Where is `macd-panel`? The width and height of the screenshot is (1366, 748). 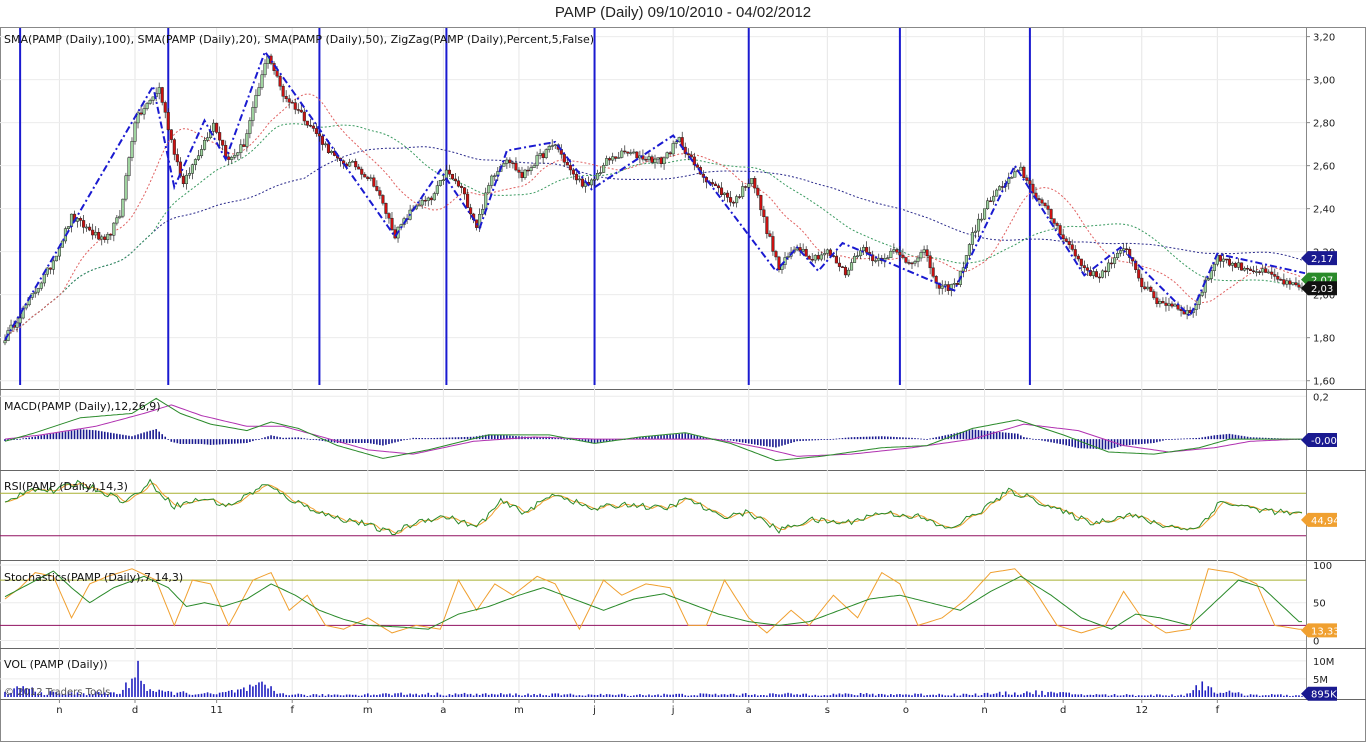 macd-panel is located at coordinates (653, 429).